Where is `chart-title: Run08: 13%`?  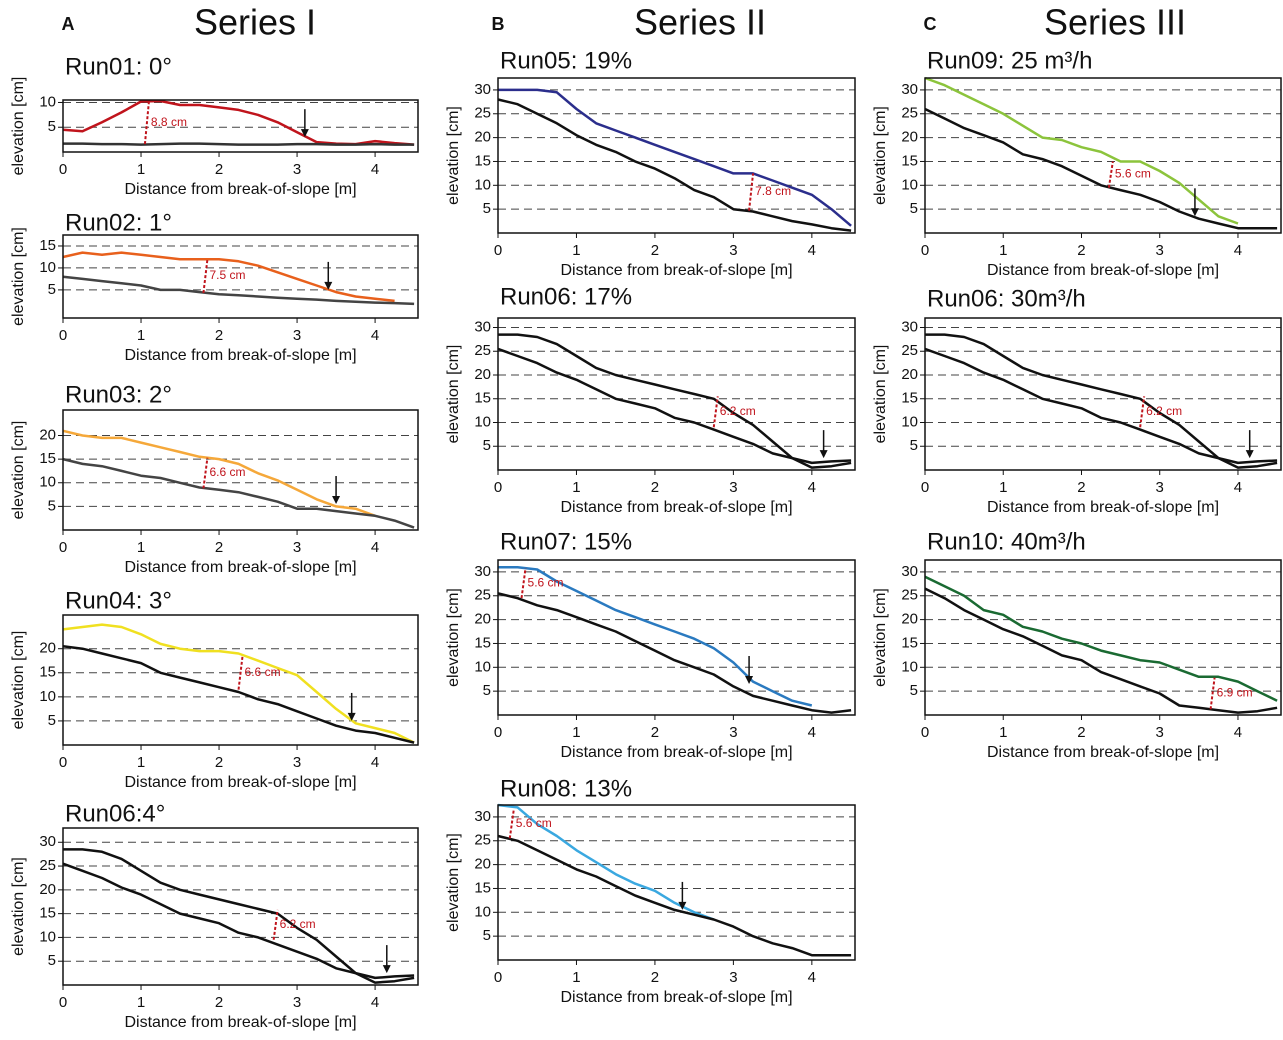 chart-title: Run08: 13% is located at coordinates (566, 788).